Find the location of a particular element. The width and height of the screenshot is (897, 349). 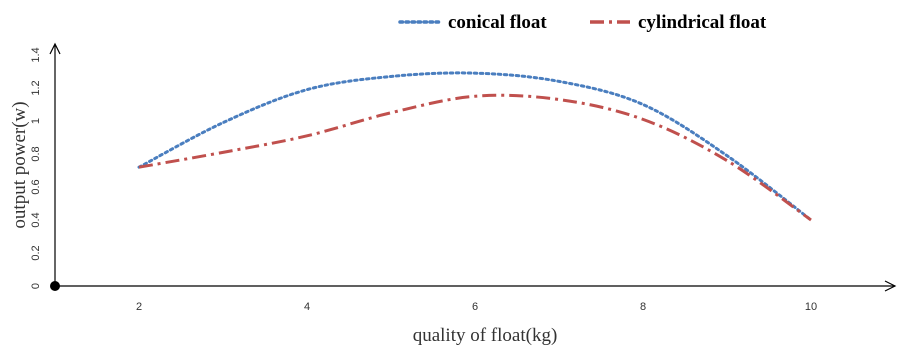

x-tick-label: 8 is located at coordinates (643, 307).